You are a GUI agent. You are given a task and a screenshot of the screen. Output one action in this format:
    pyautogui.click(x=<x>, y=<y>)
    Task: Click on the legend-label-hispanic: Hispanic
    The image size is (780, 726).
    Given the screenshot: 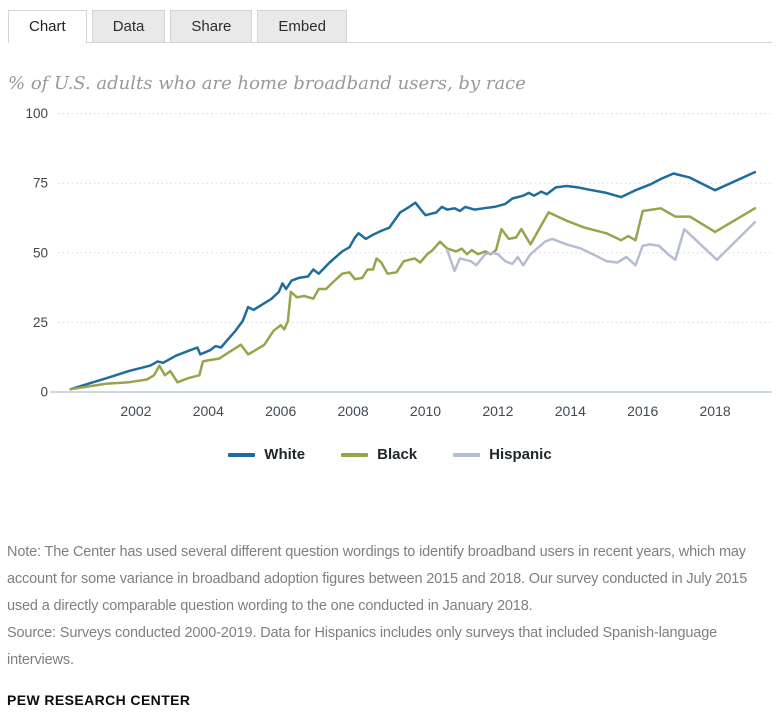 What is the action you would take?
    pyautogui.click(x=520, y=454)
    